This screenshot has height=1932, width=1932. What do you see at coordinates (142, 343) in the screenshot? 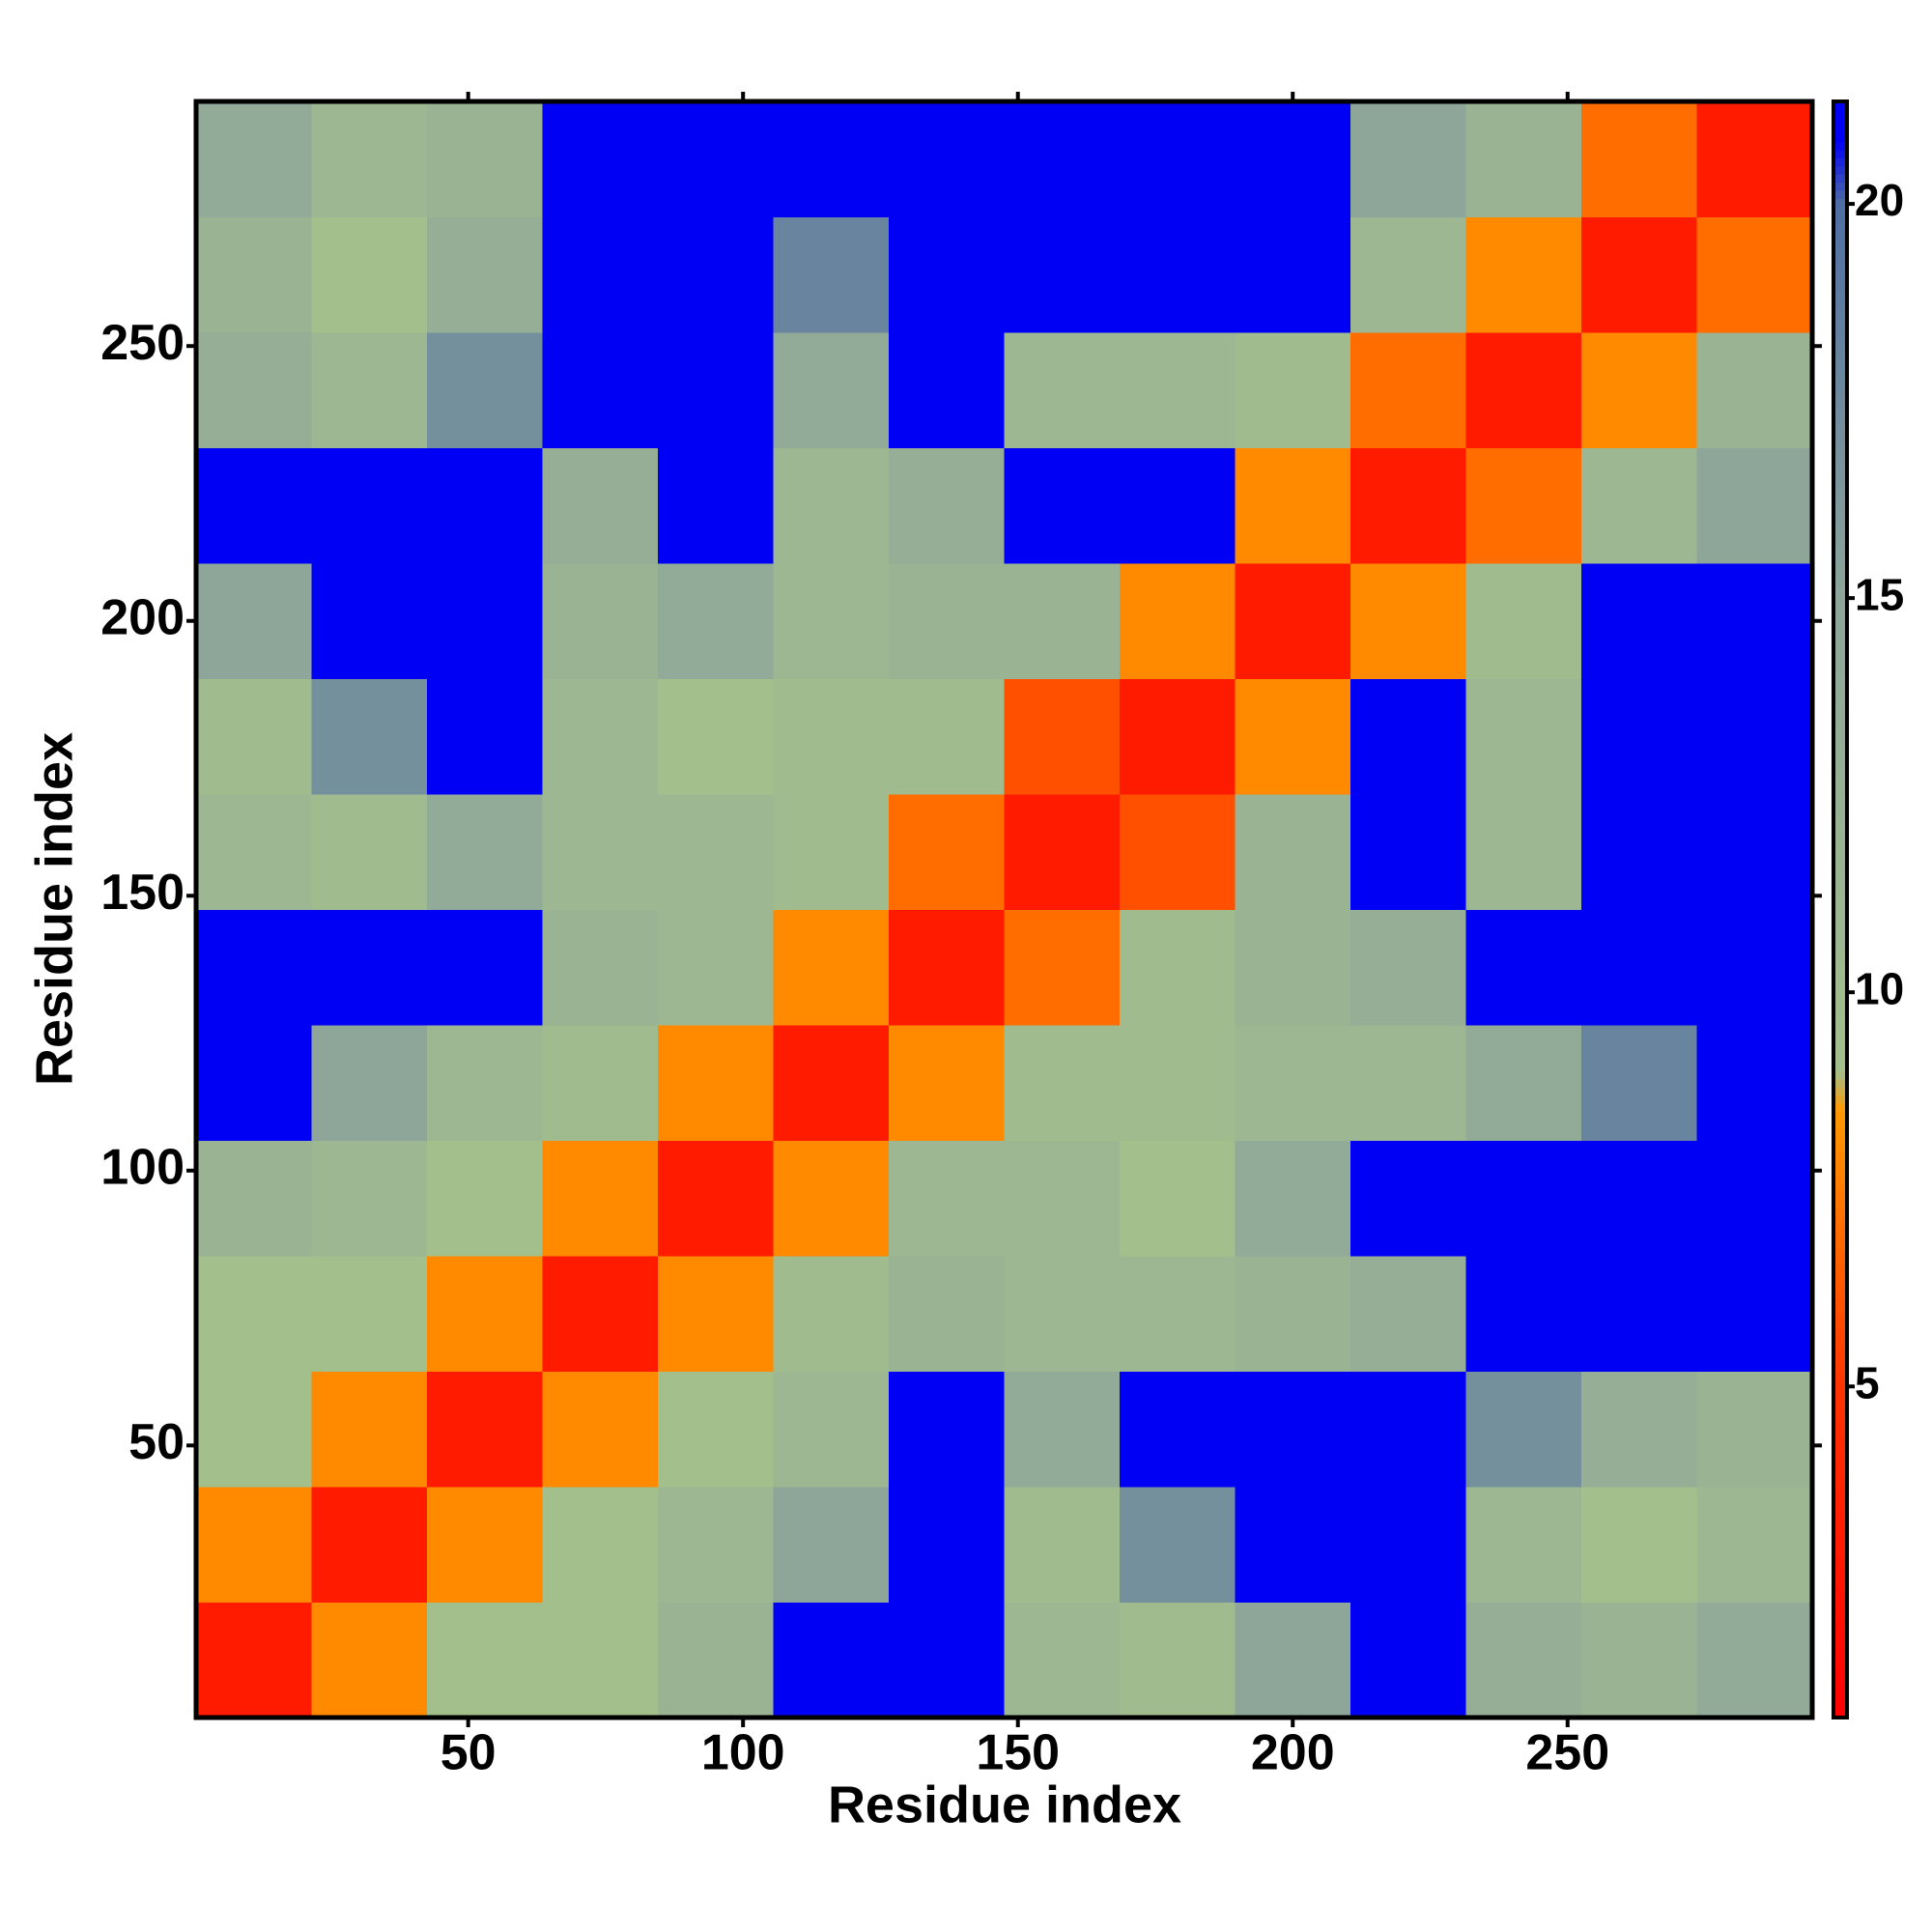
I see `y-tick-label: 250` at bounding box center [142, 343].